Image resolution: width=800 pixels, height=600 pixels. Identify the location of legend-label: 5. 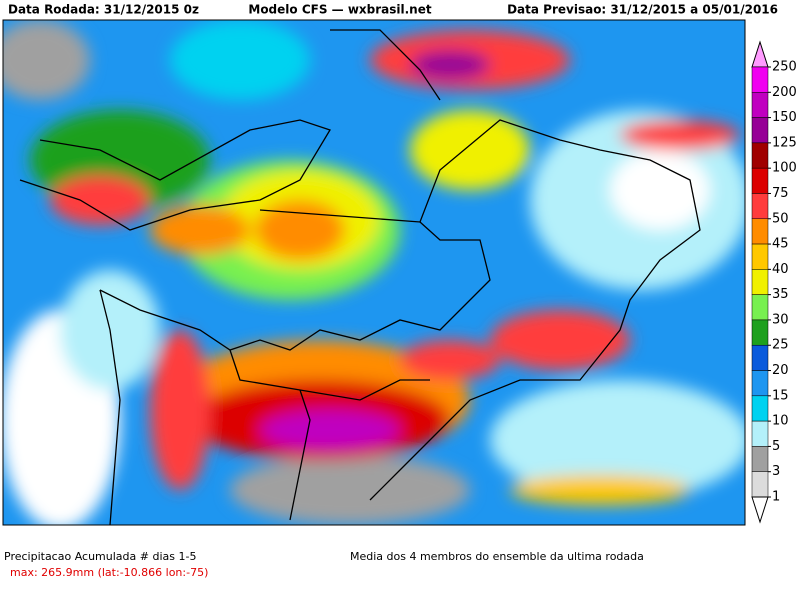
(776, 446).